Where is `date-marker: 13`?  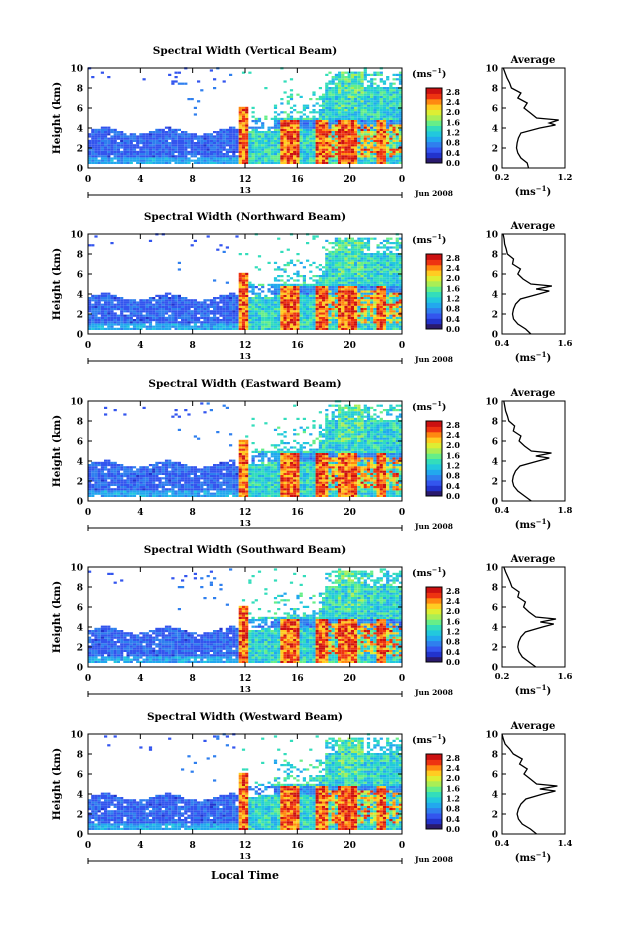 date-marker: 13 is located at coordinates (245, 857).